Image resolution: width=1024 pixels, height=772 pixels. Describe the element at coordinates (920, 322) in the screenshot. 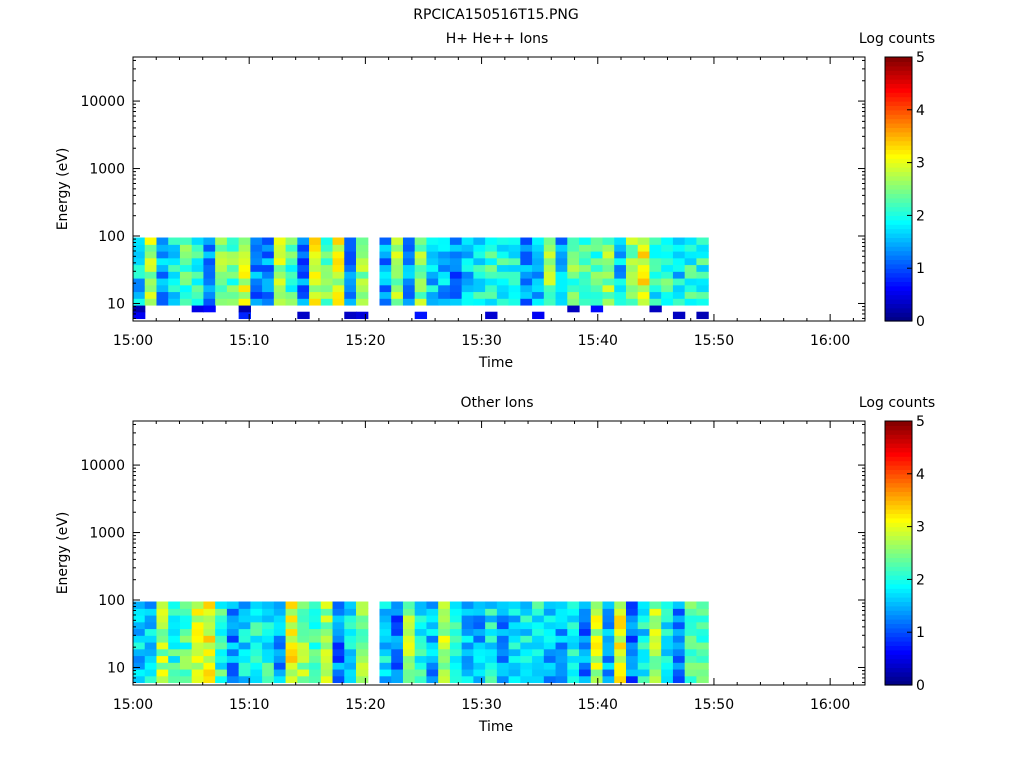

I see `colorbar-tick-label: 0` at that location.